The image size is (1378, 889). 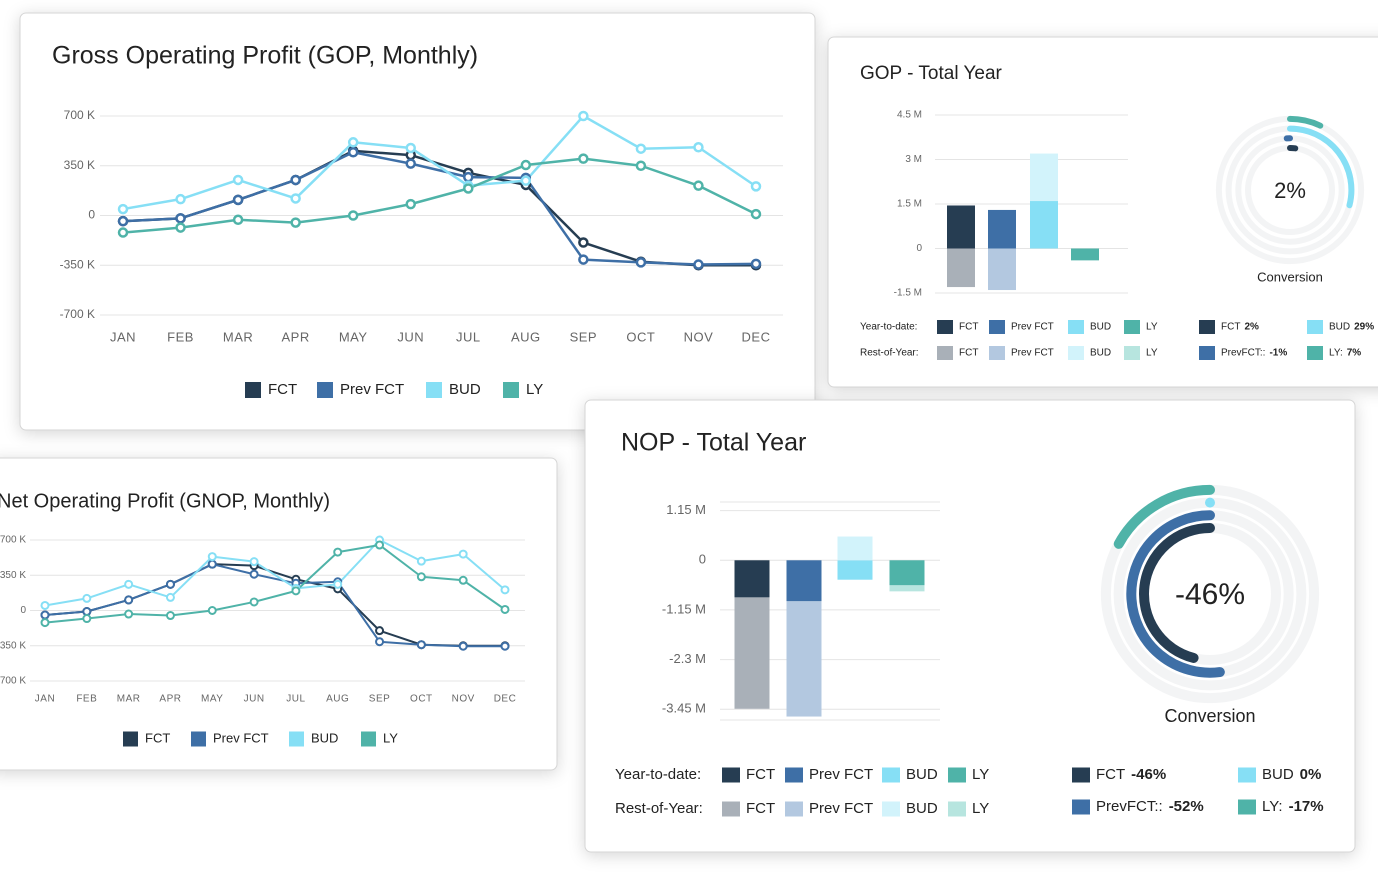 I want to click on legend-value: 2%, so click(x=1251, y=327).